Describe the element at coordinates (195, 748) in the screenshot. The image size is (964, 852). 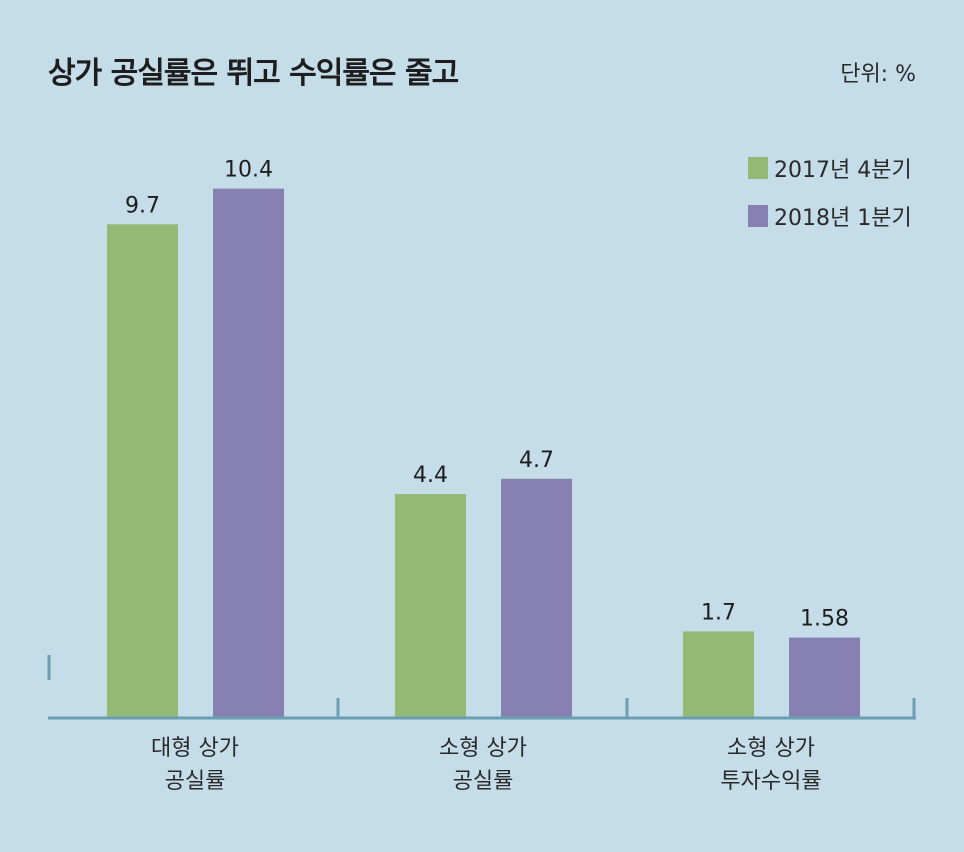
I see `category-label: 대형 상가` at that location.